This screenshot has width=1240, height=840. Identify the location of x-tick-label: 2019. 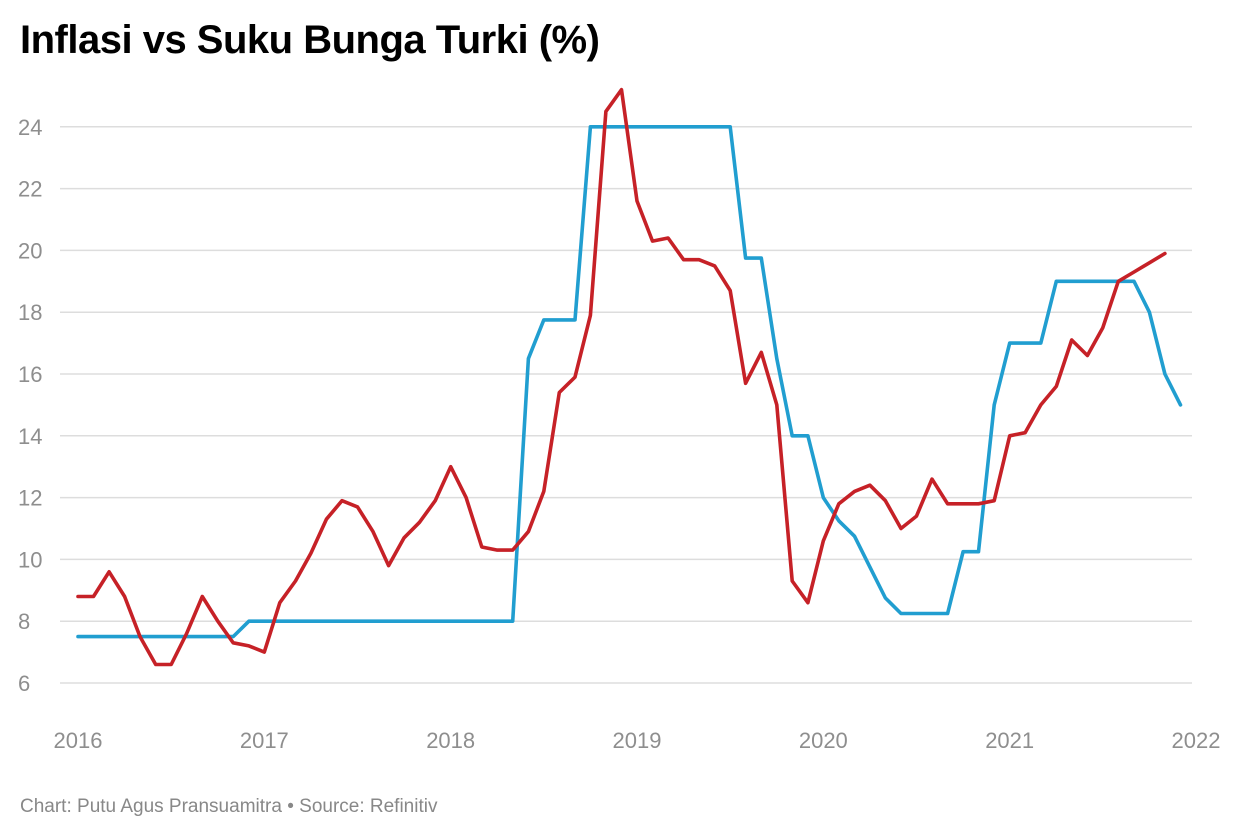
(637, 740).